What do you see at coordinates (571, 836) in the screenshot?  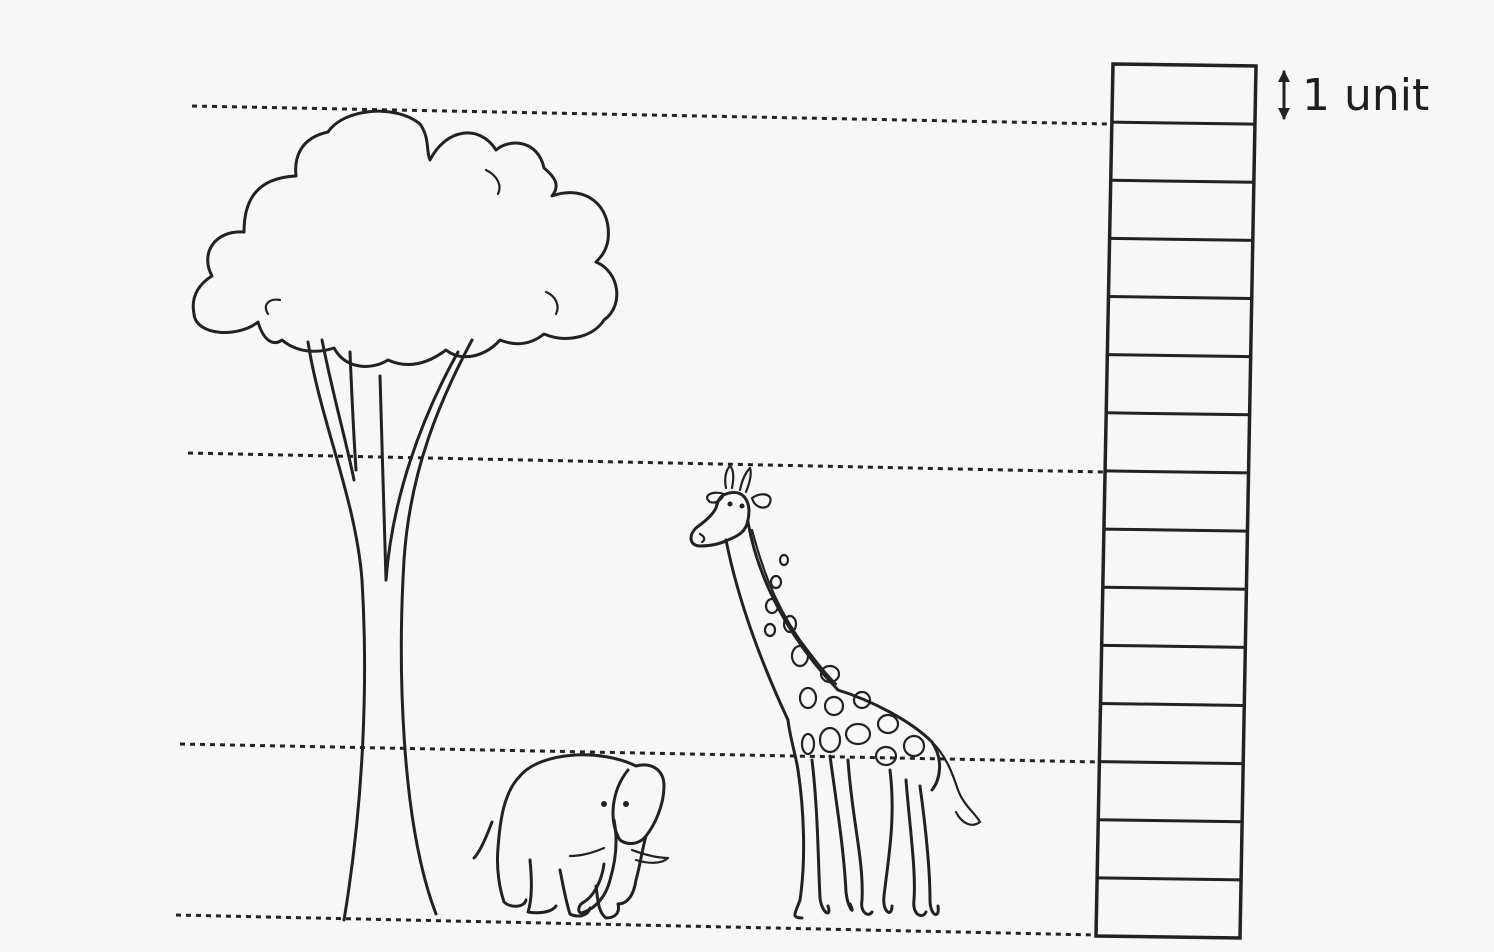 I see `elephant-drawing` at bounding box center [571, 836].